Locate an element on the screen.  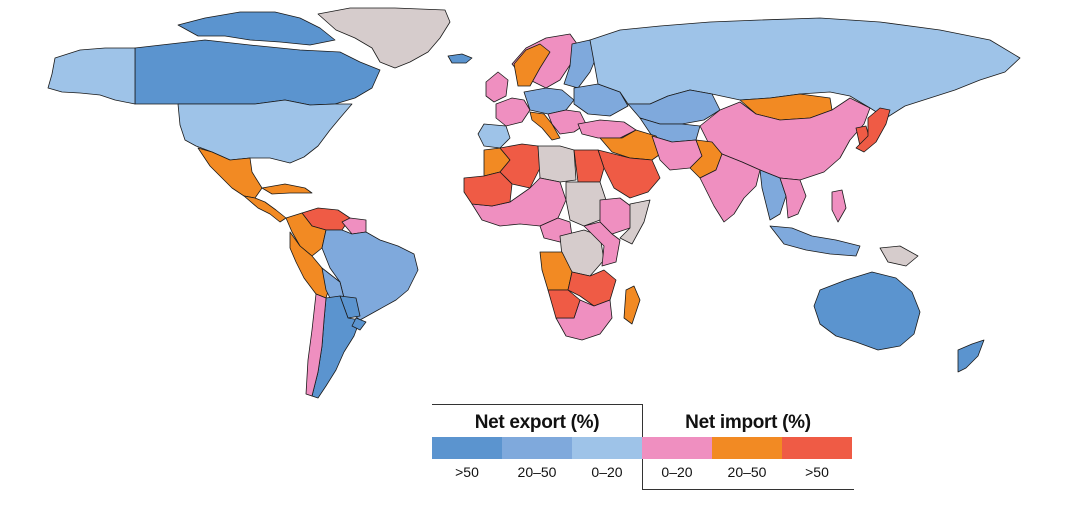
region-canadian-arctic-islands is located at coordinates (256, 28).